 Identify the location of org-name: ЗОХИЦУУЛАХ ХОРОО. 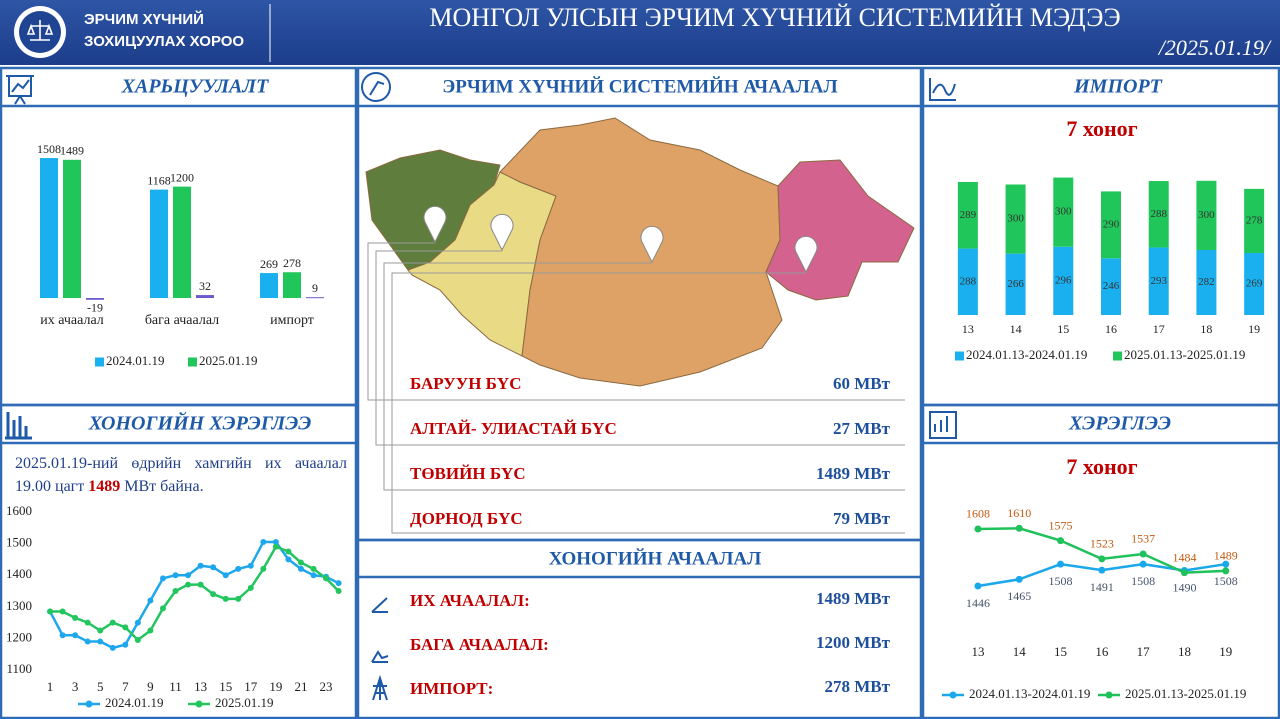
(164, 41).